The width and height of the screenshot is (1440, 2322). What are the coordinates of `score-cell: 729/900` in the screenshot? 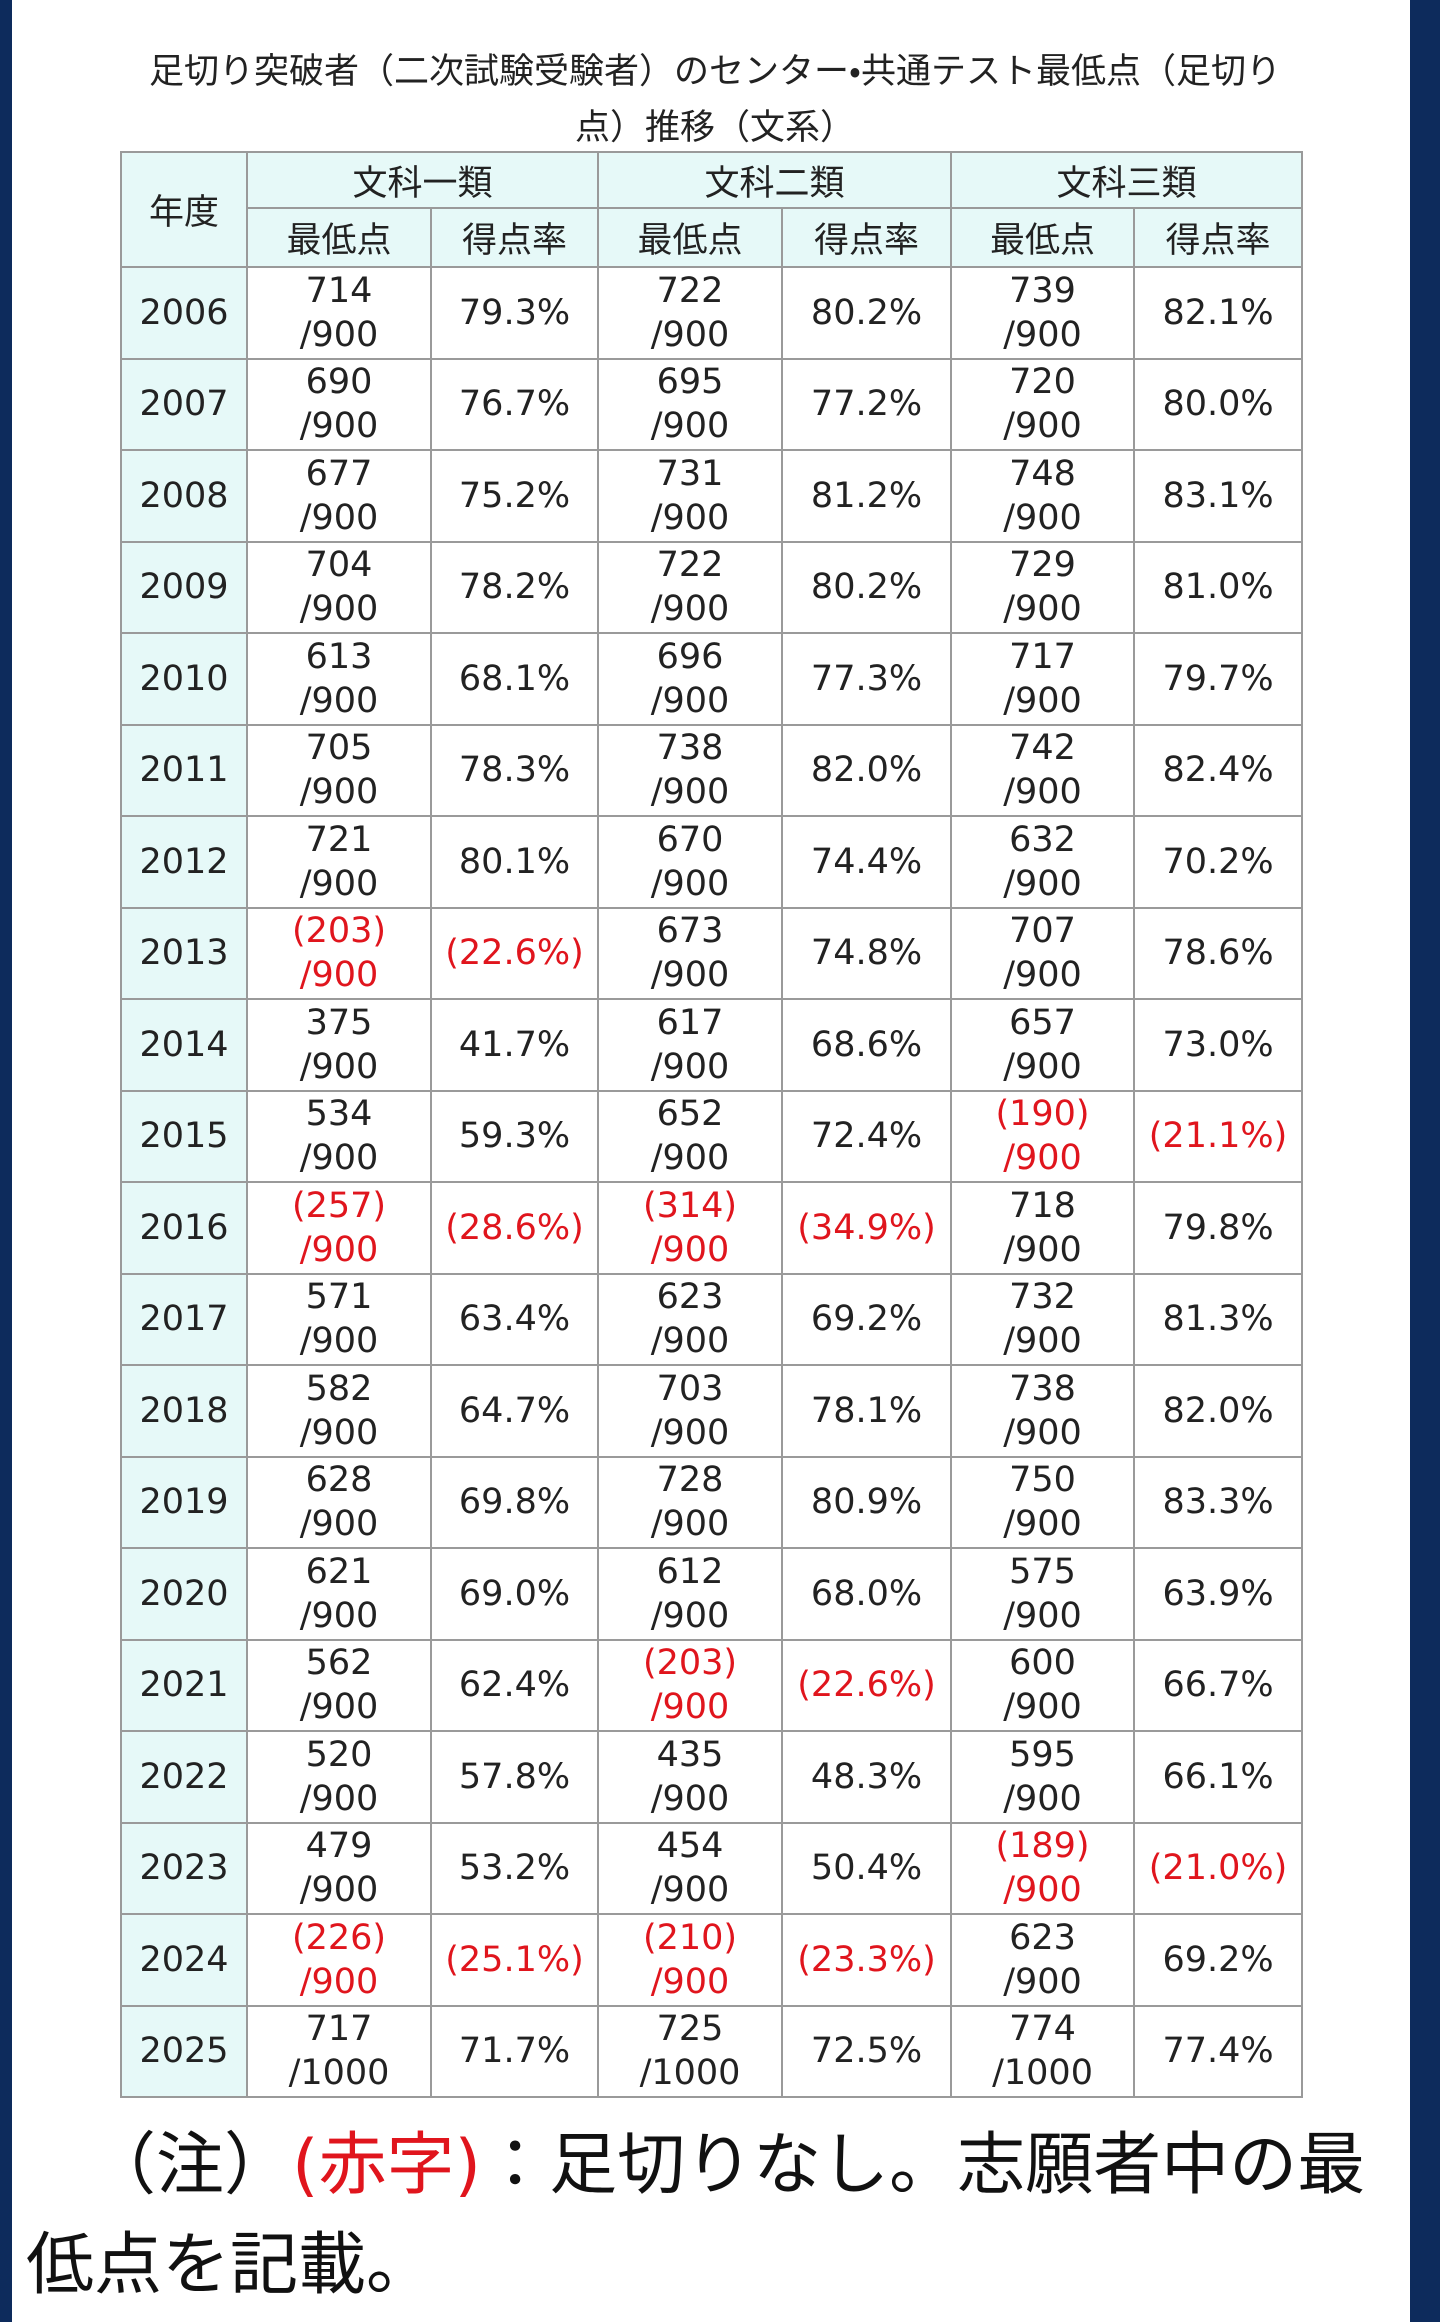 It's located at (1043, 587).